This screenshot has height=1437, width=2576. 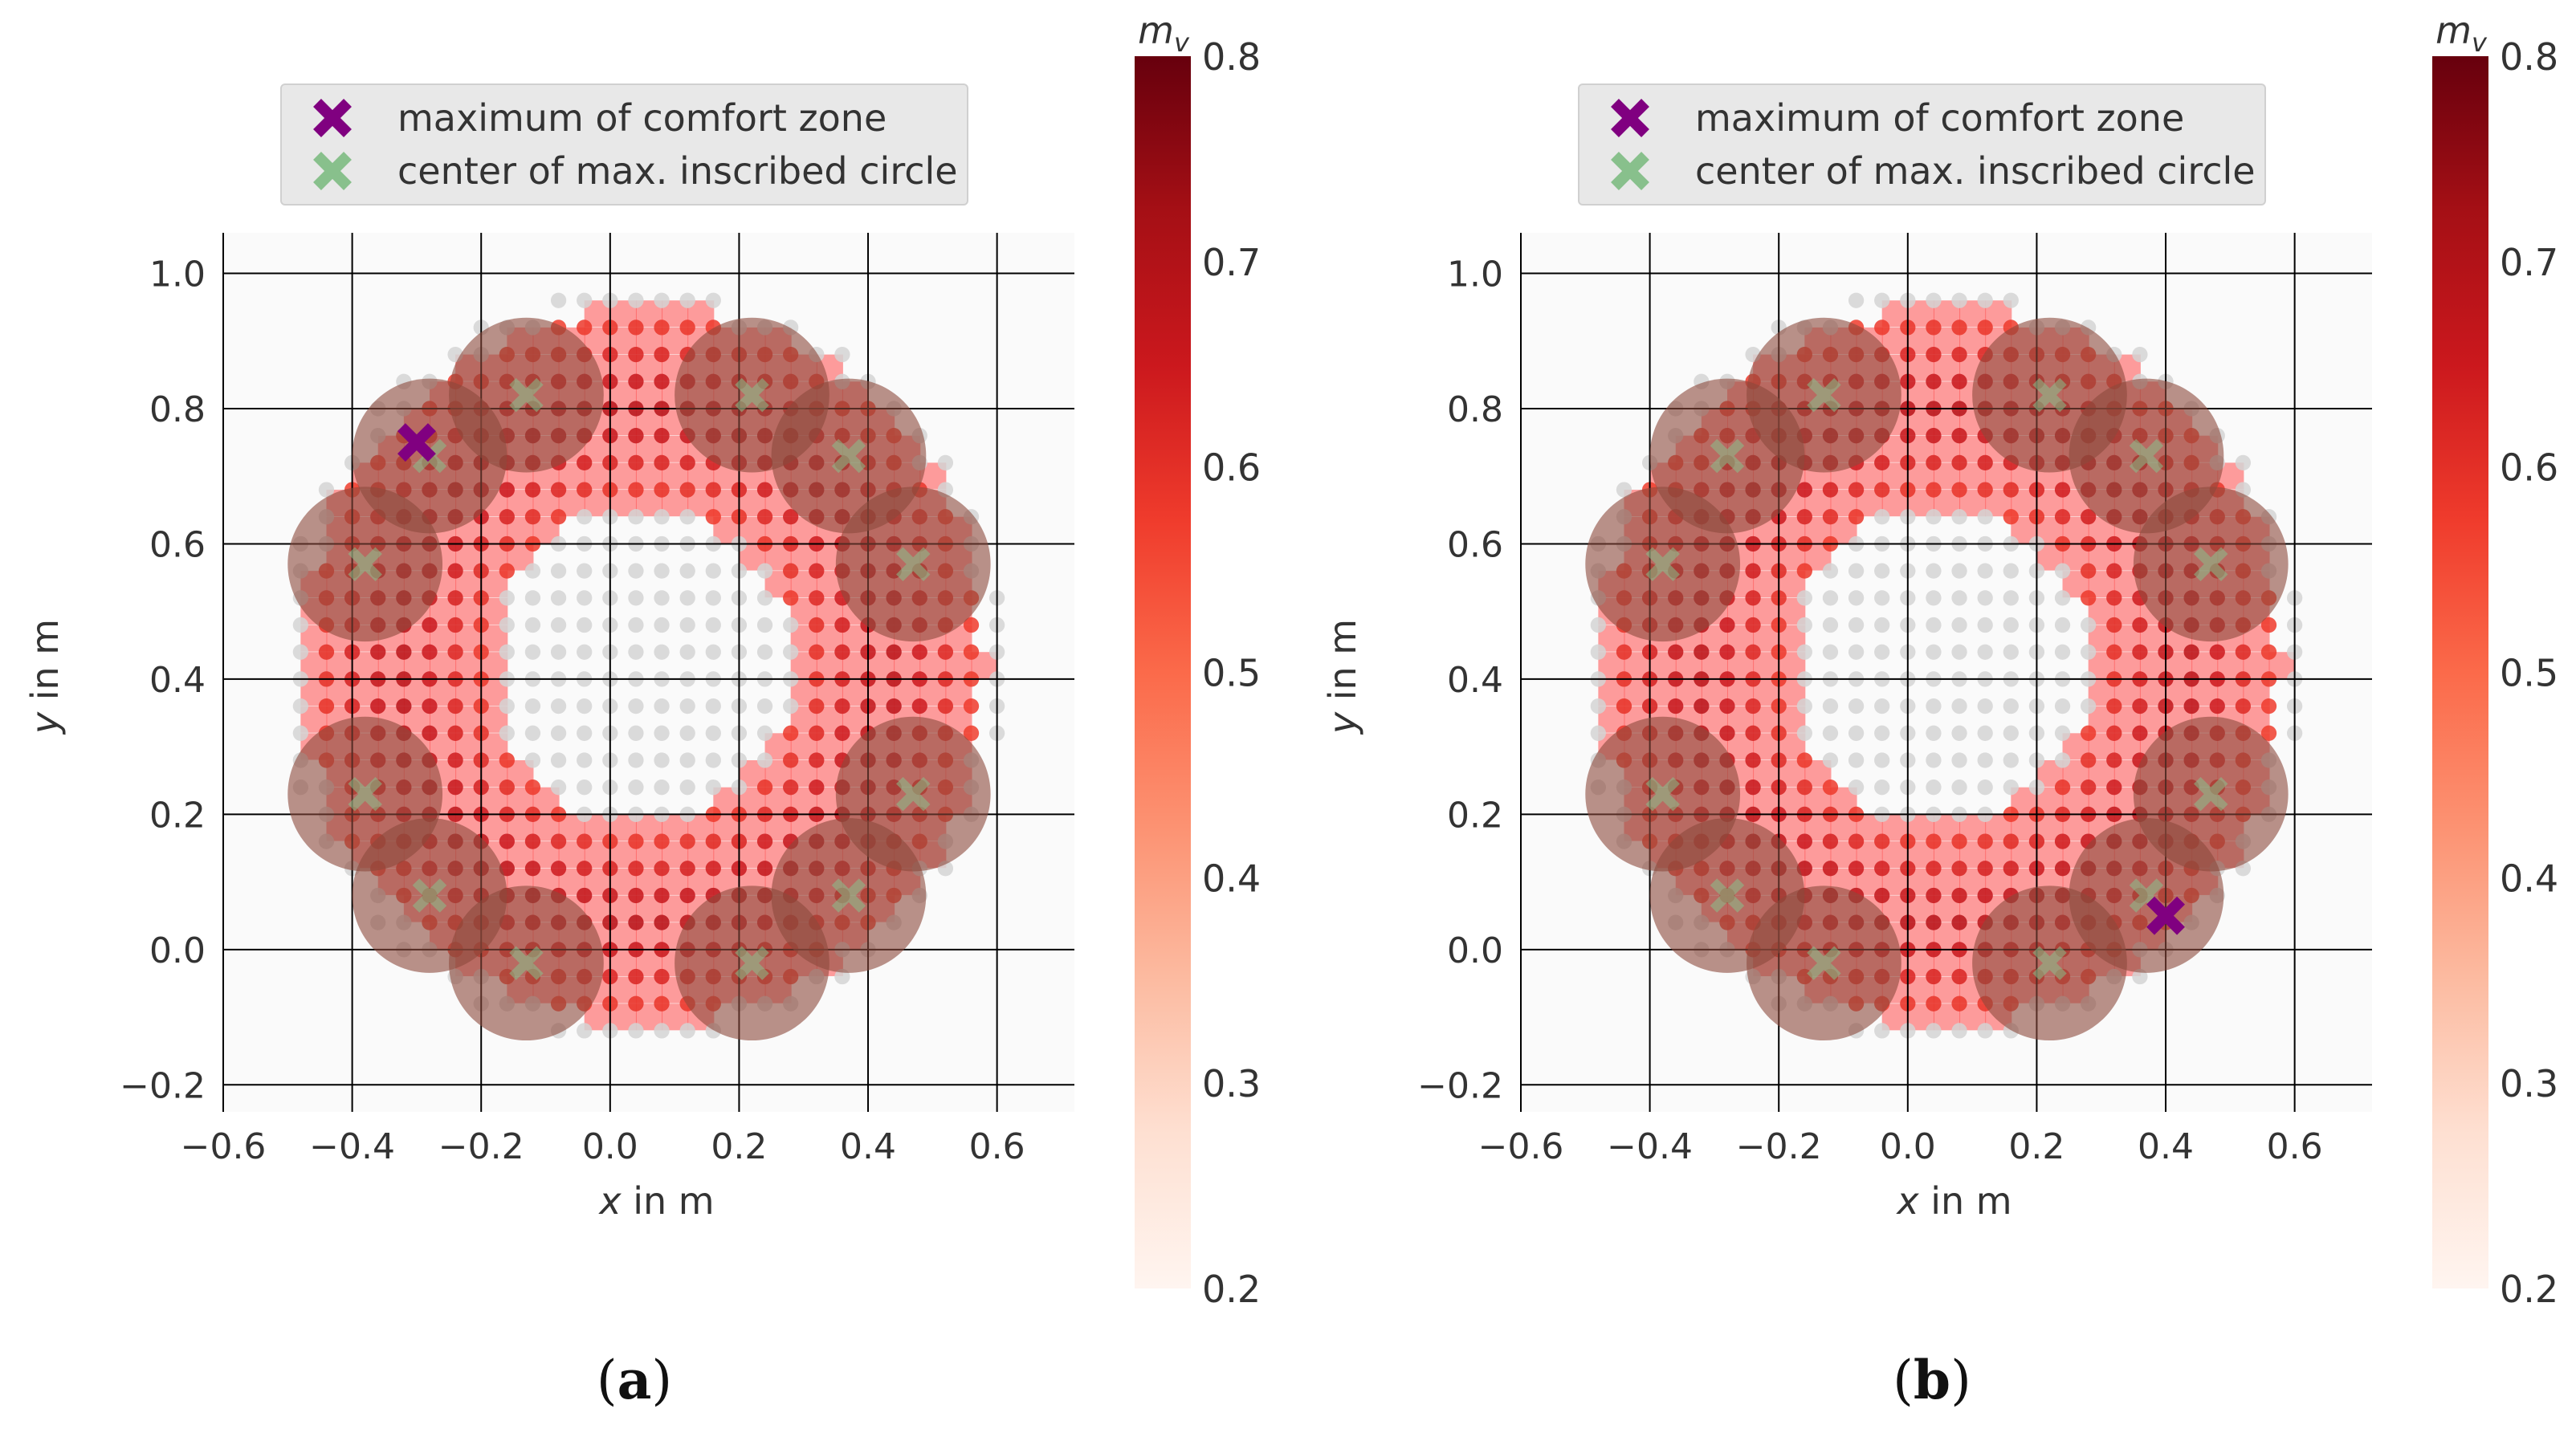 What do you see at coordinates (2165, 915) in the screenshot?
I see `comfort-max-marker-stroke` at bounding box center [2165, 915].